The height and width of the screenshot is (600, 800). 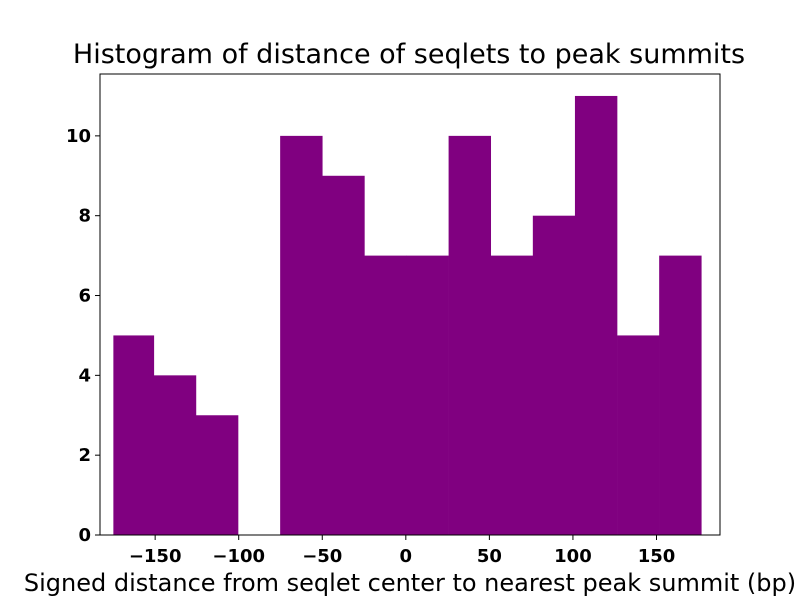 What do you see at coordinates (84, 535) in the screenshot?
I see `y-tick-label: 0` at bounding box center [84, 535].